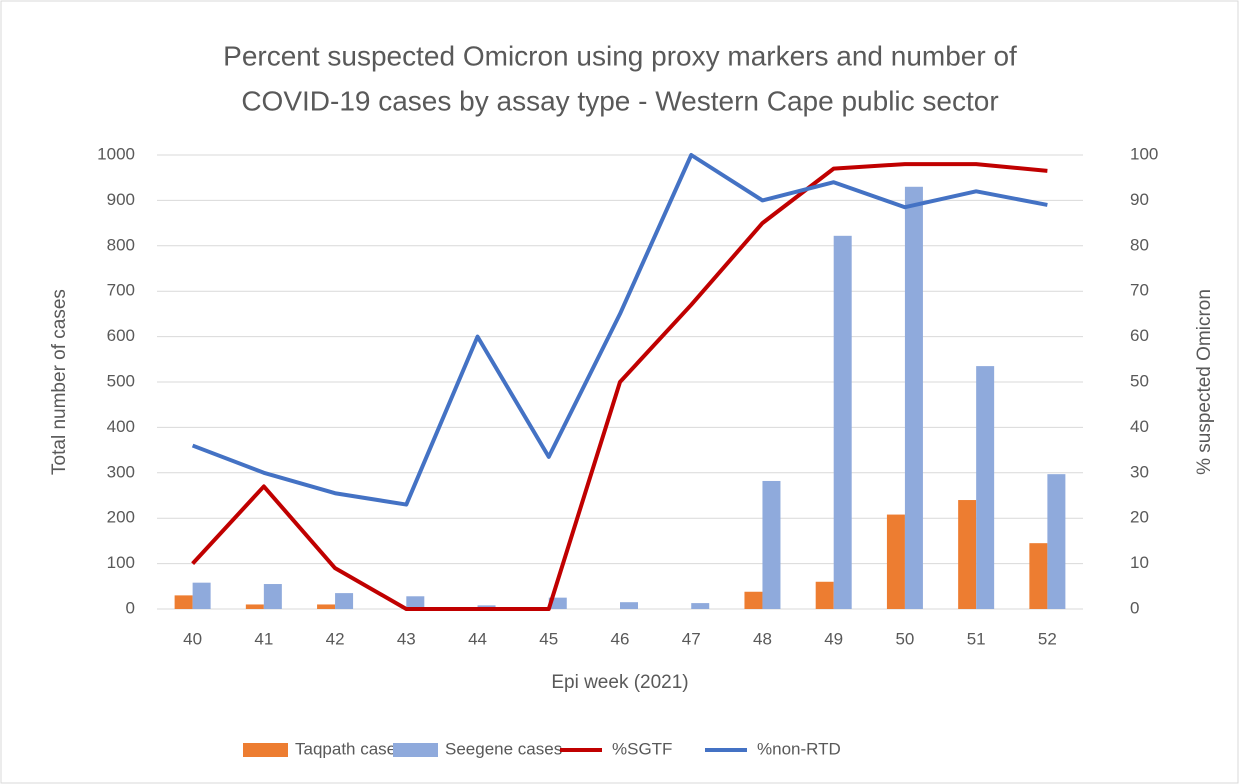 The image size is (1239, 784). What do you see at coordinates (116, 153) in the screenshot?
I see `y-tick-label: 1000` at bounding box center [116, 153].